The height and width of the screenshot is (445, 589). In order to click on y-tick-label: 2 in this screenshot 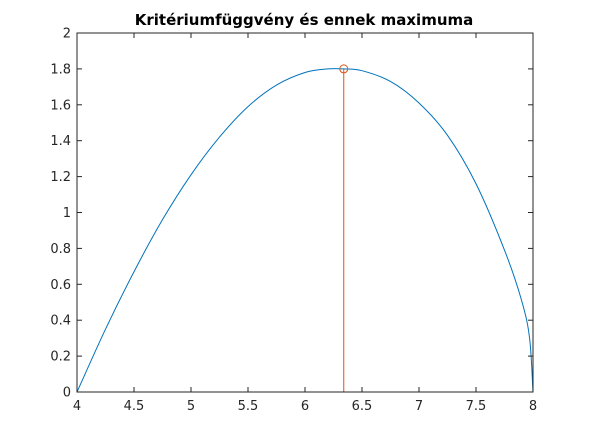, I will do `click(67, 34)`.